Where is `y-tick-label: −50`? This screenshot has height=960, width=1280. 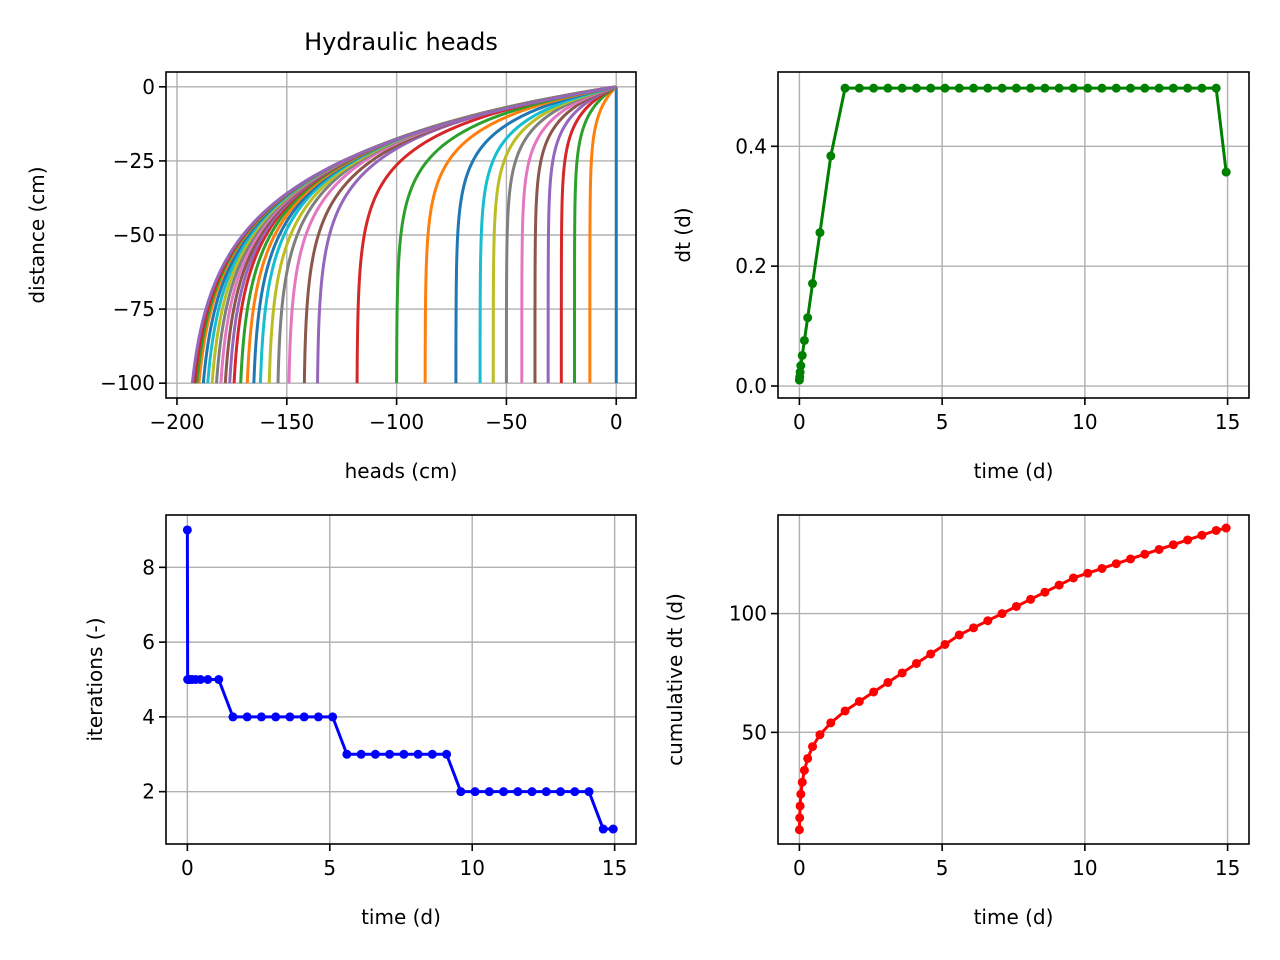
y-tick-label: −50 is located at coordinates (134, 235).